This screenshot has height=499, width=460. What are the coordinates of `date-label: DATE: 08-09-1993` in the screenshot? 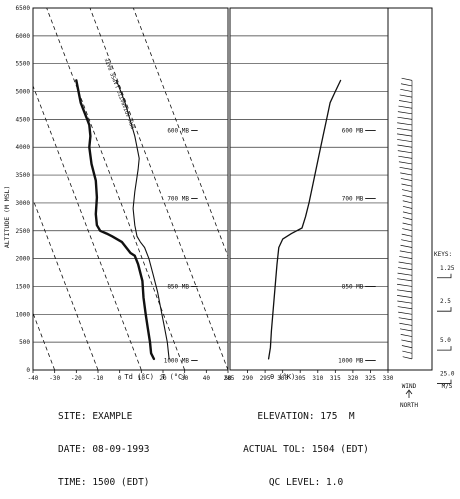 It's located at (104, 449).